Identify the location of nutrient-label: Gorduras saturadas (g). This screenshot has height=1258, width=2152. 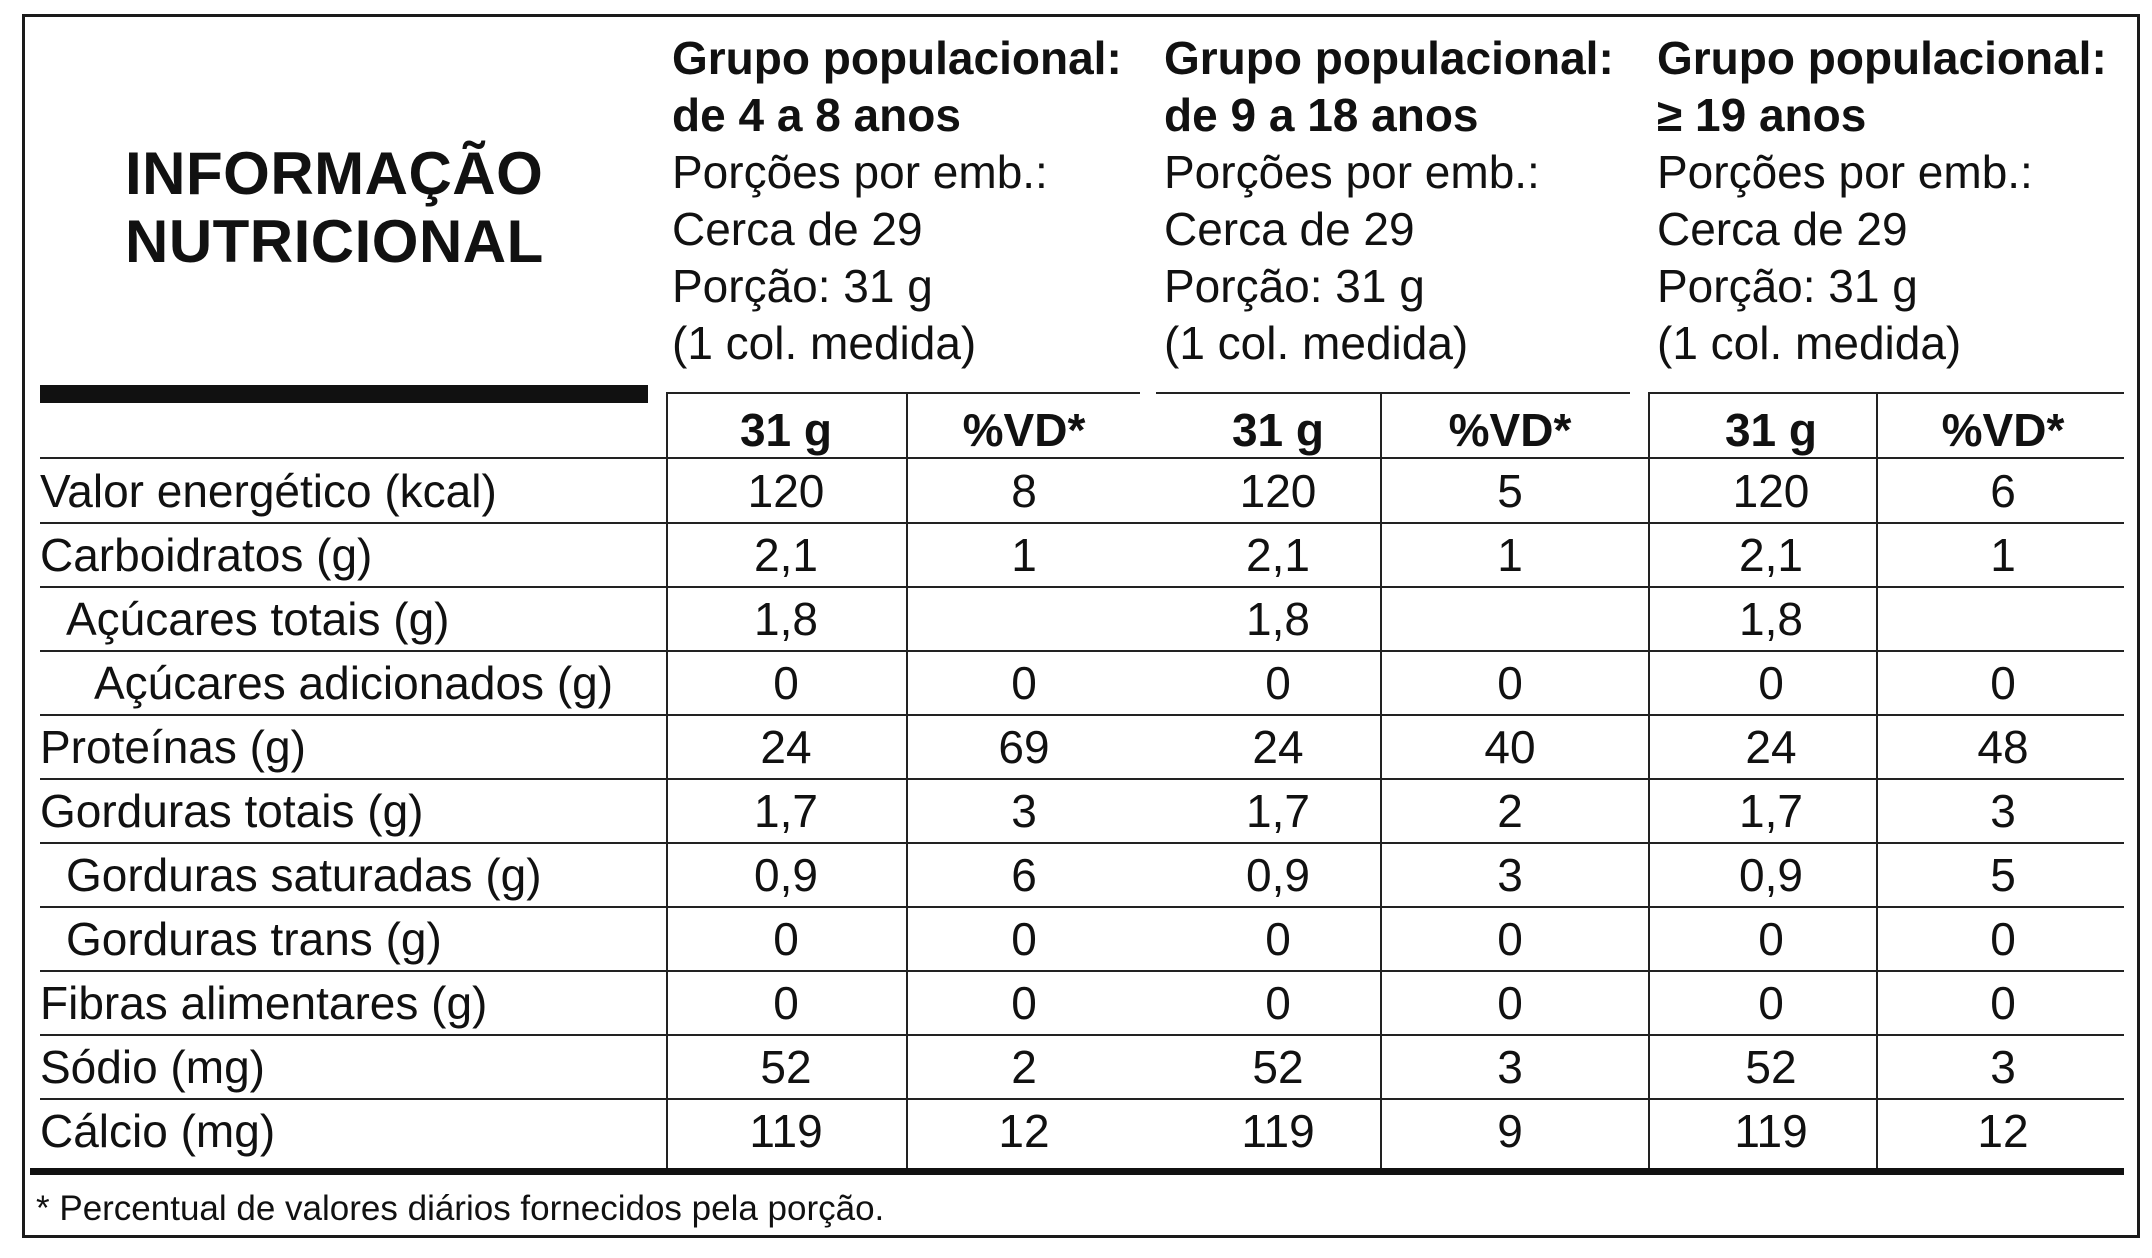
(304, 875).